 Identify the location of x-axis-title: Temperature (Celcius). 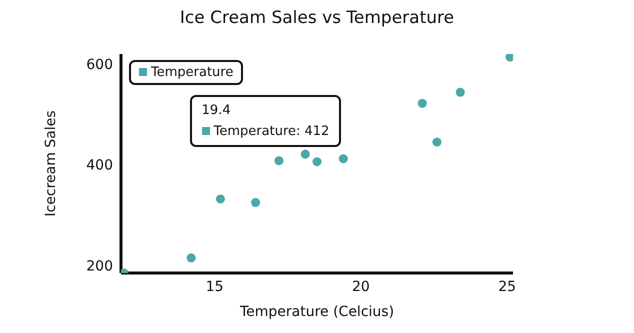
(316, 312).